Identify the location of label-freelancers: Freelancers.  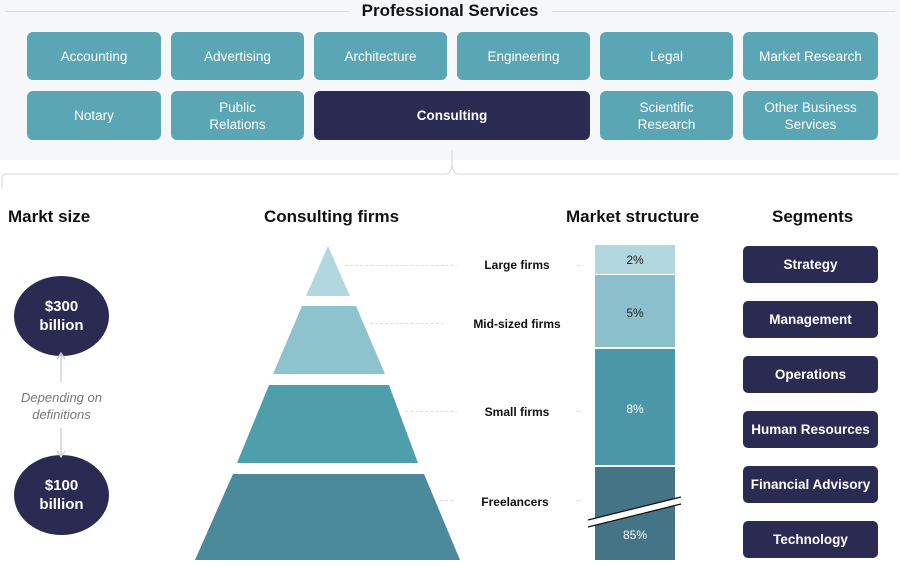
(515, 502).